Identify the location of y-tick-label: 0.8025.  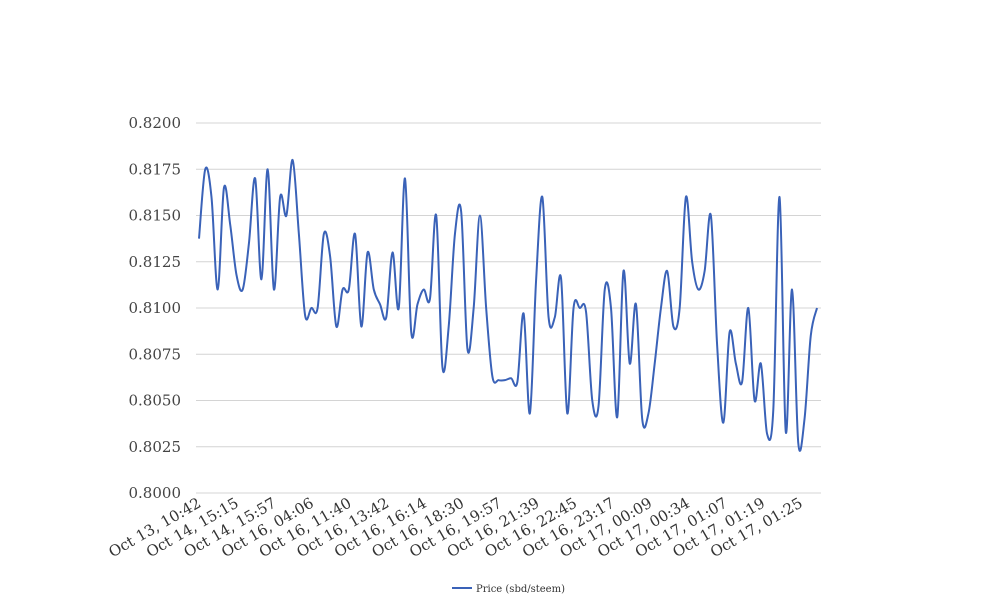
(155, 447).